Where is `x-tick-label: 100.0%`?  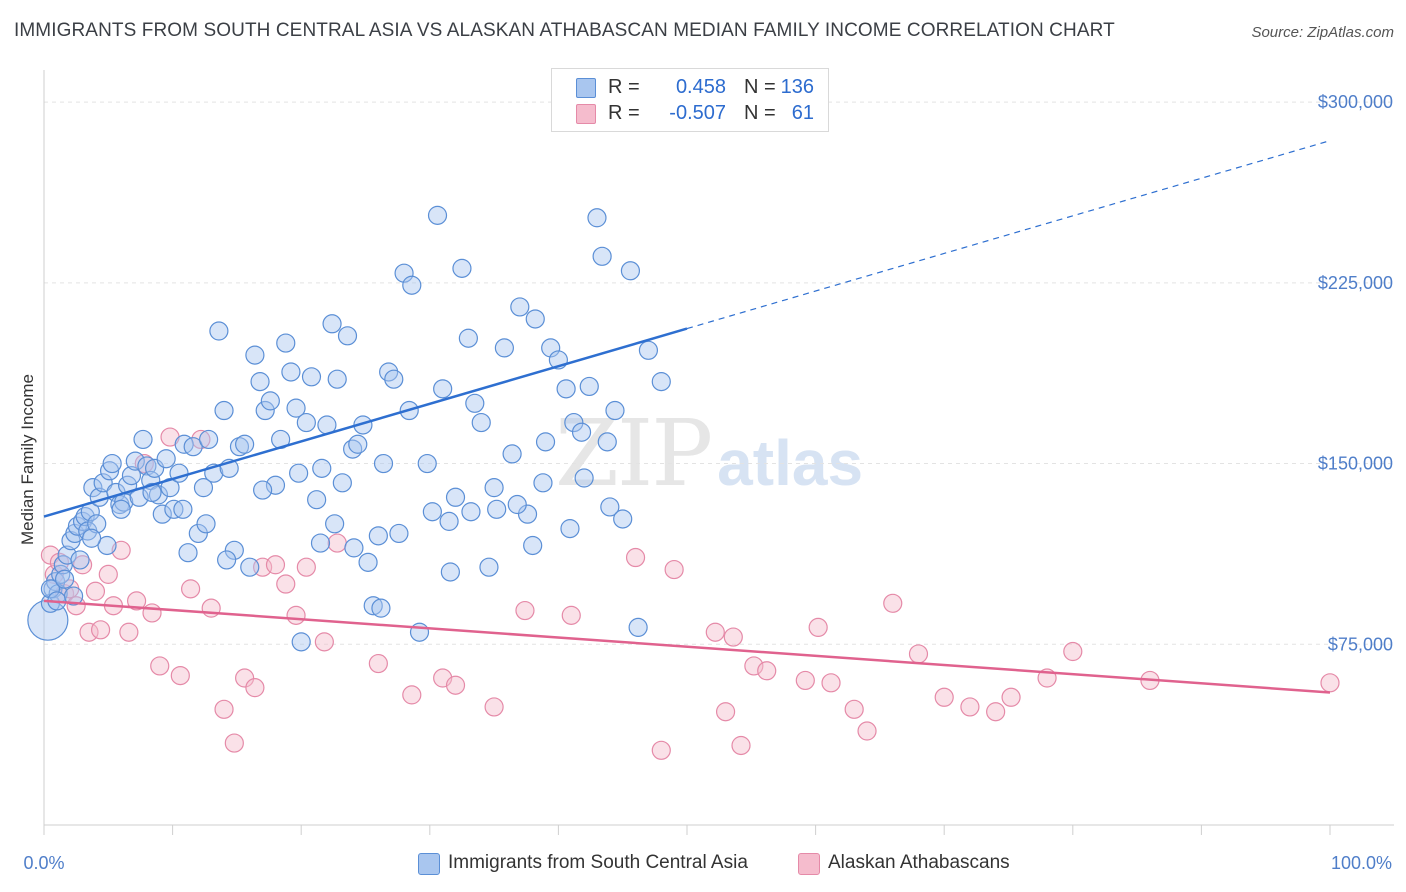 x-tick-label: 100.0% is located at coordinates (1361, 863).